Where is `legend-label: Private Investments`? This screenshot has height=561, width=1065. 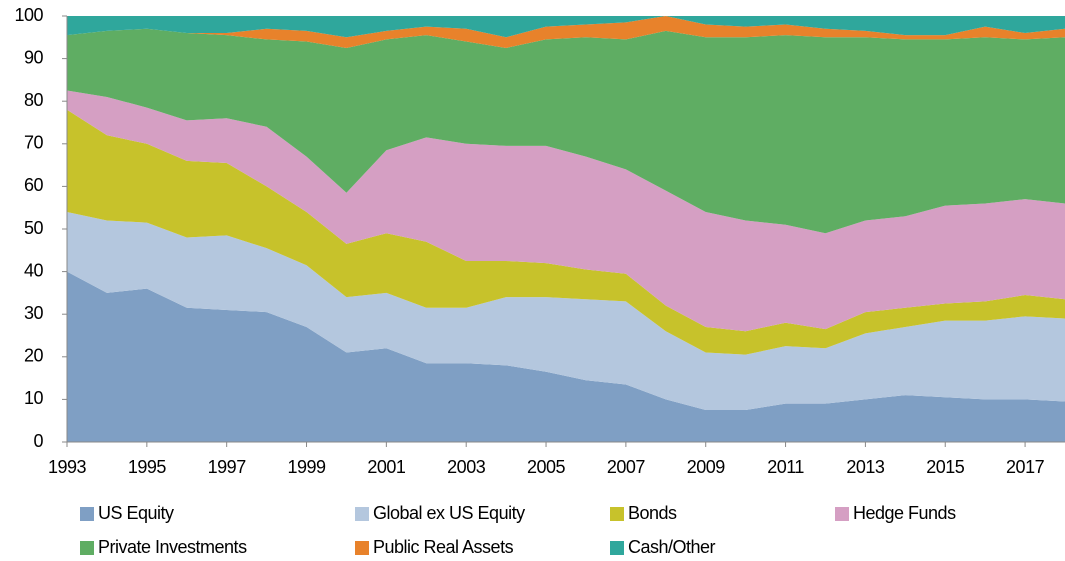
legend-label: Private Investments is located at coordinates (172, 547).